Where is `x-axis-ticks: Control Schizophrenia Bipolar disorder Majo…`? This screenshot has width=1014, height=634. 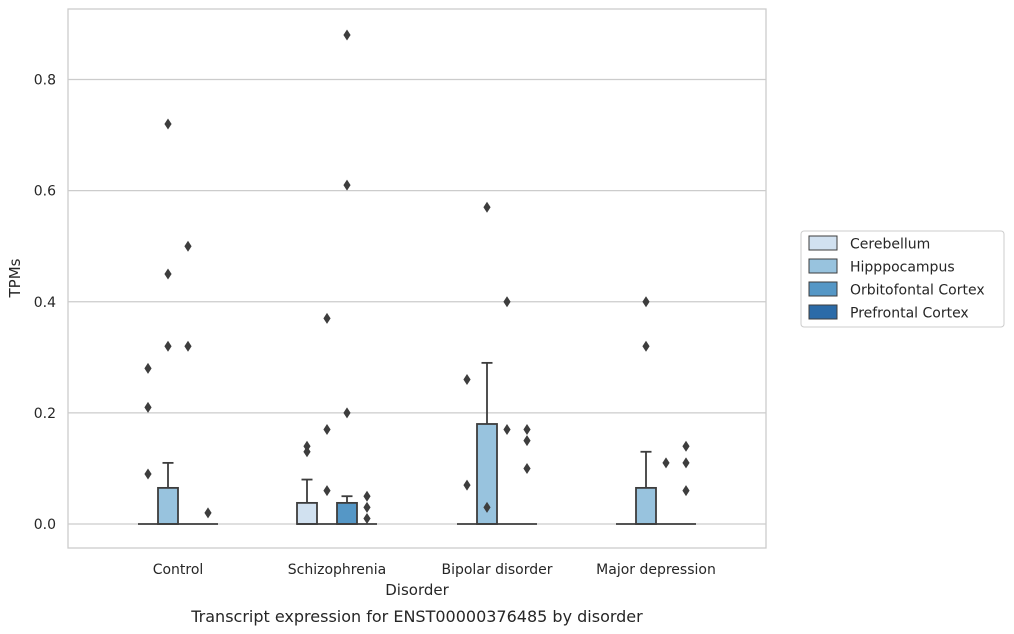 x-axis-ticks: Control Schizophrenia Bipolar disorder Majo… is located at coordinates (434, 570).